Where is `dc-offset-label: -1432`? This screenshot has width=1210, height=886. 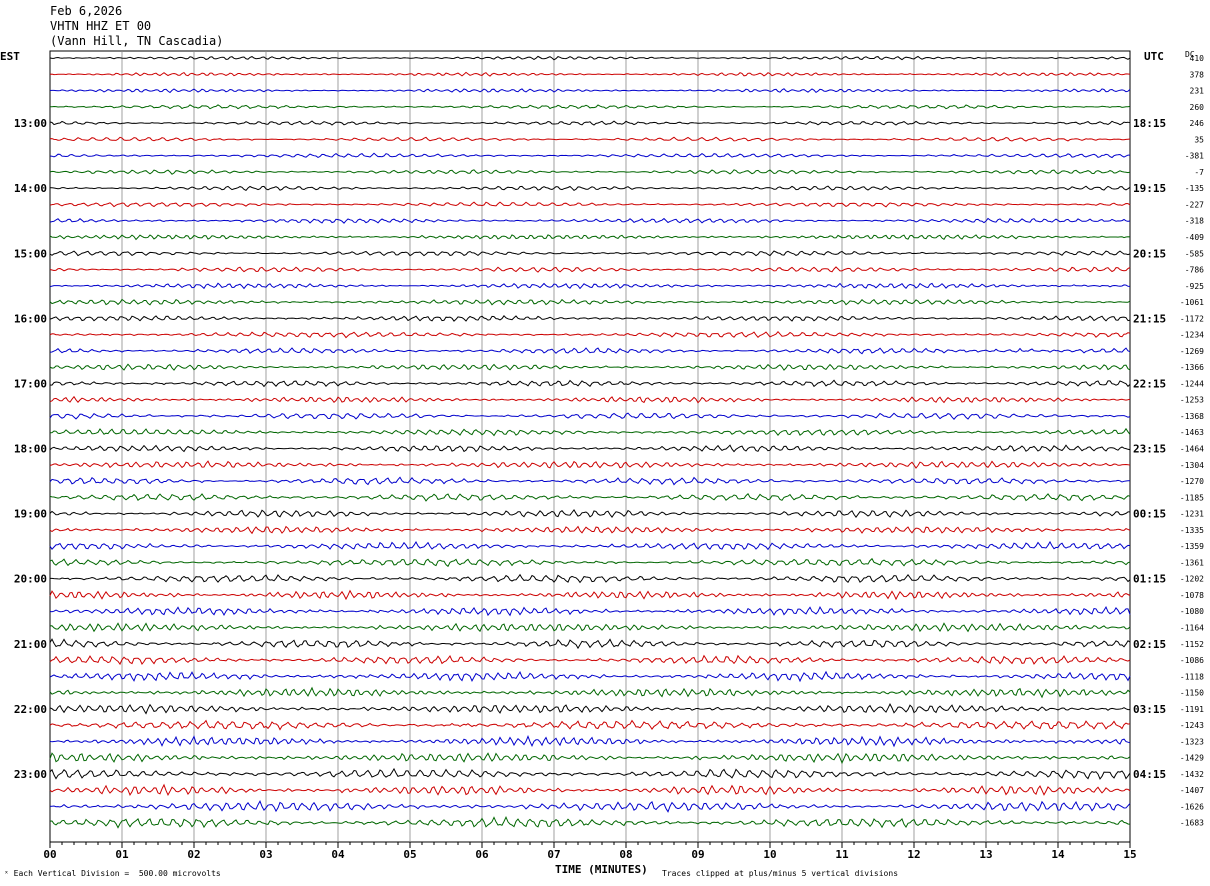 dc-offset-label: -1432 is located at coordinates (1192, 774).